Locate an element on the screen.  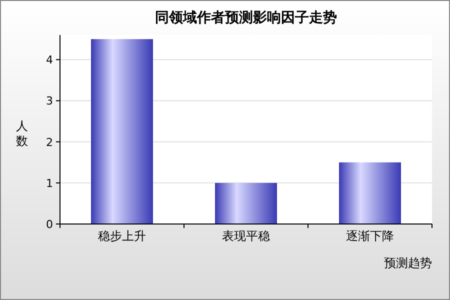
y-tick-label: 3 is located at coordinates (49, 101).